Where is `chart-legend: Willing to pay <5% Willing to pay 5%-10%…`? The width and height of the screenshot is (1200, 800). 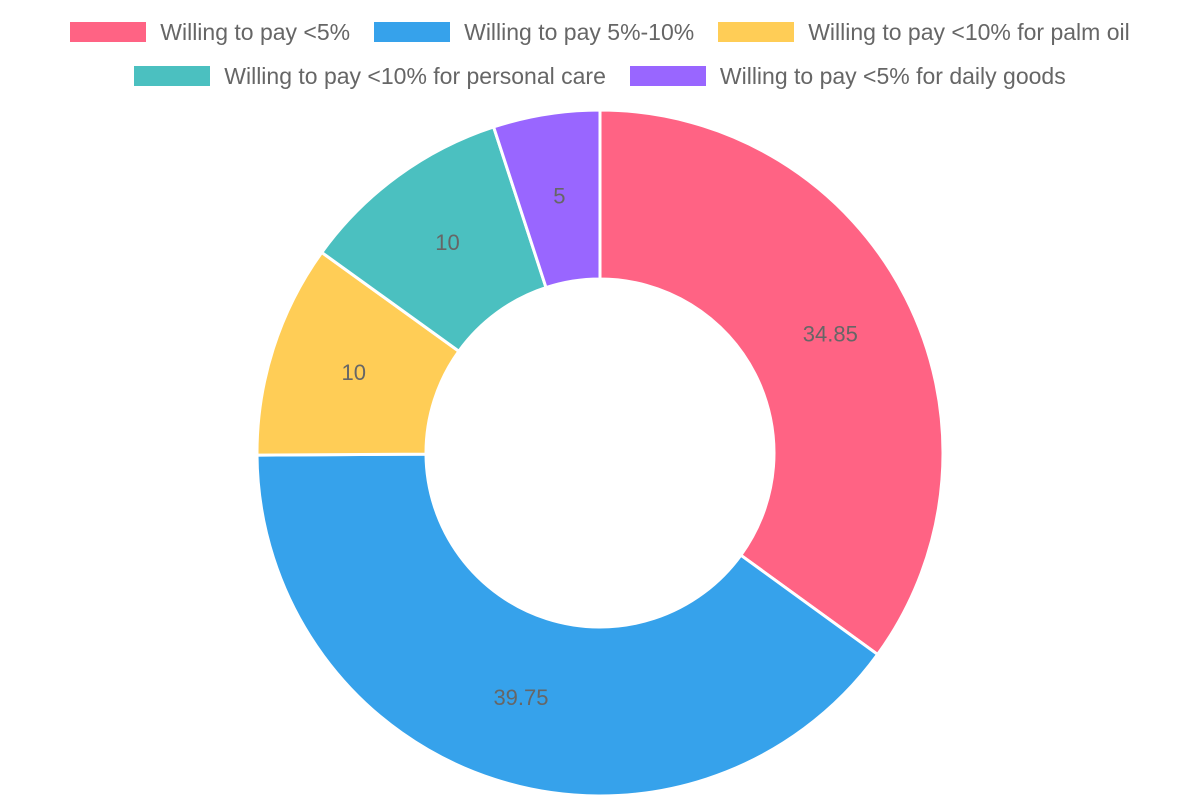
chart-legend: Willing to pay <5% Willing to pay 5%-10%… is located at coordinates (600, 58).